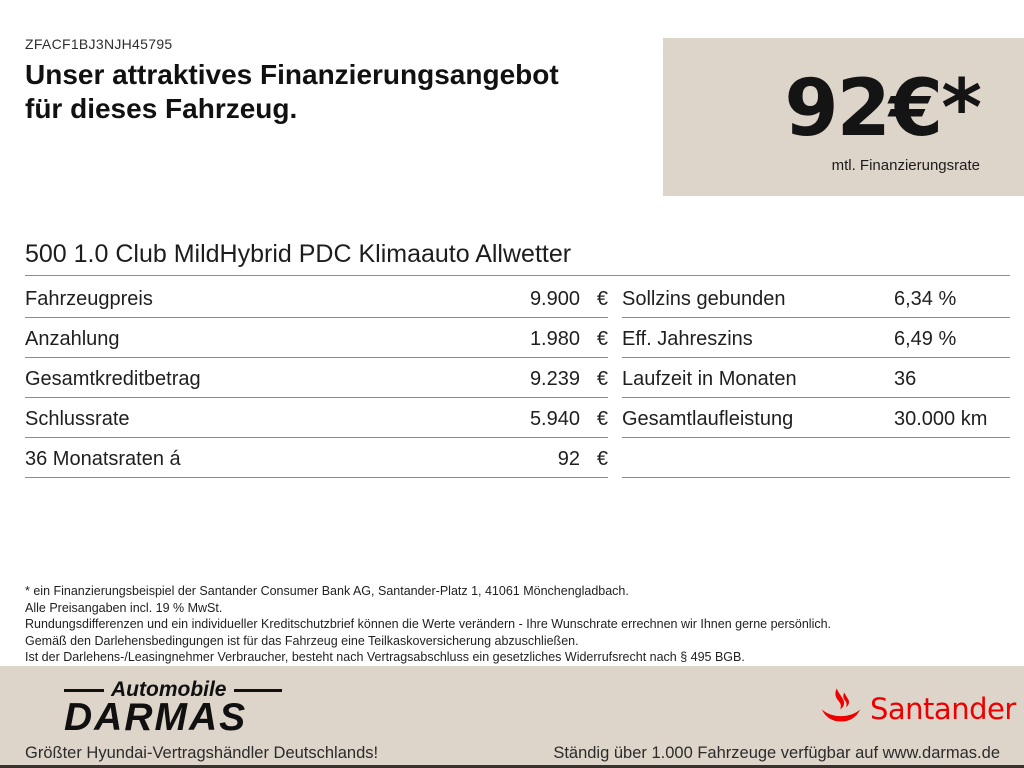  What do you see at coordinates (905, 379) in the screenshot?
I see `row-value: 36` at bounding box center [905, 379].